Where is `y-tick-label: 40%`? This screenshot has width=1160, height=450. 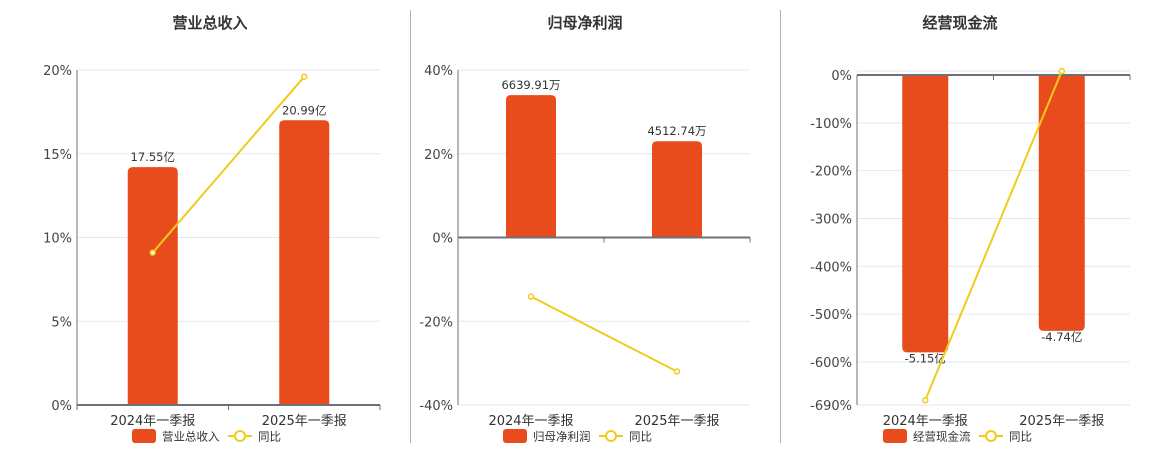
y-tick-label: 40% is located at coordinates (438, 71).